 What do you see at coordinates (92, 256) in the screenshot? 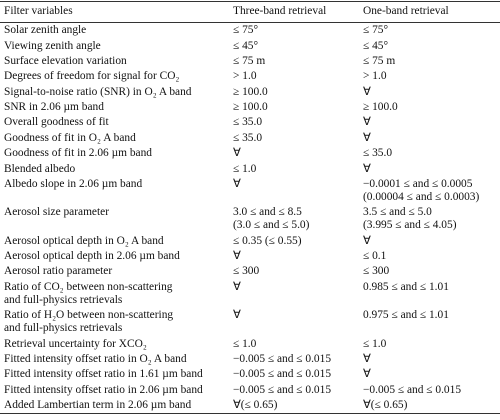
I see `filter-name: Aerosol optical depth in 2.06 µm band` at bounding box center [92, 256].